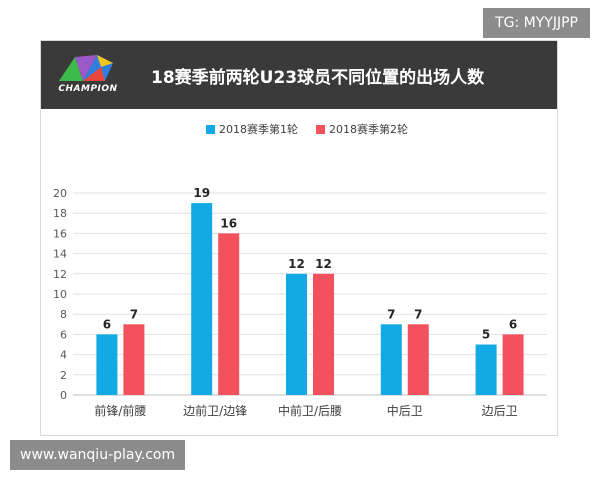  What do you see at coordinates (486, 335) in the screenshot?
I see `data-label: 5` at bounding box center [486, 335].